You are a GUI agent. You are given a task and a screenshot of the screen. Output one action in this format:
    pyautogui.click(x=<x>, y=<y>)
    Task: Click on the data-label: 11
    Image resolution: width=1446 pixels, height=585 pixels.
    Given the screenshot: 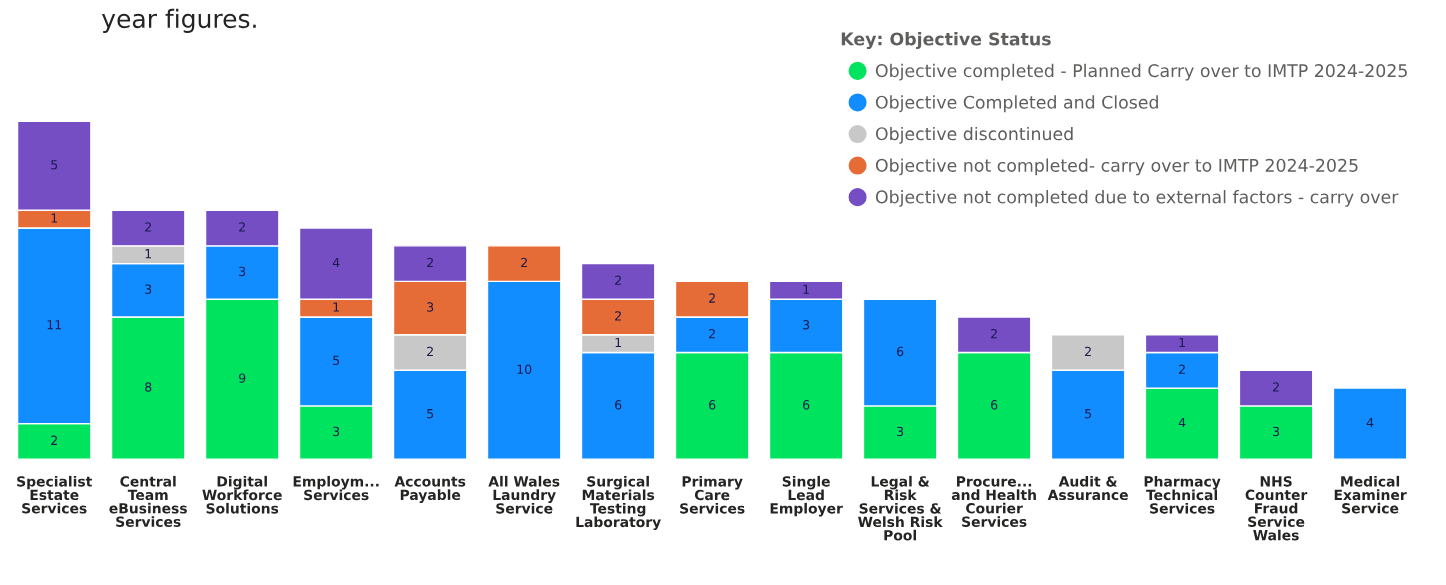 What is the action you would take?
    pyautogui.click(x=54, y=325)
    